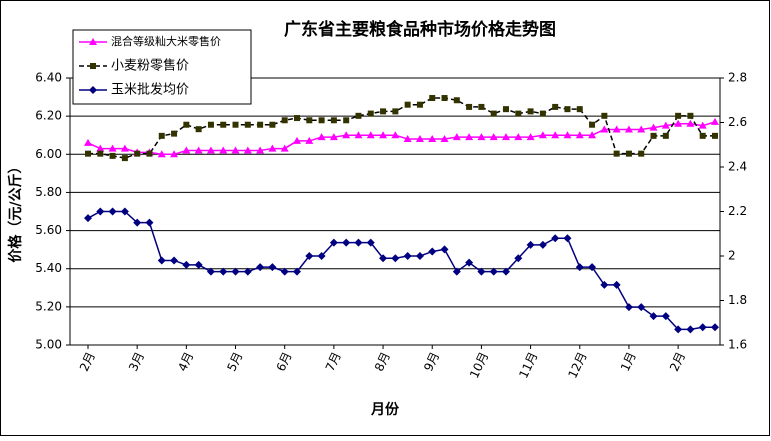 This screenshot has width=771, height=441. What do you see at coordinates (385, 409) in the screenshot?
I see `x-axis-title: 月份` at bounding box center [385, 409].